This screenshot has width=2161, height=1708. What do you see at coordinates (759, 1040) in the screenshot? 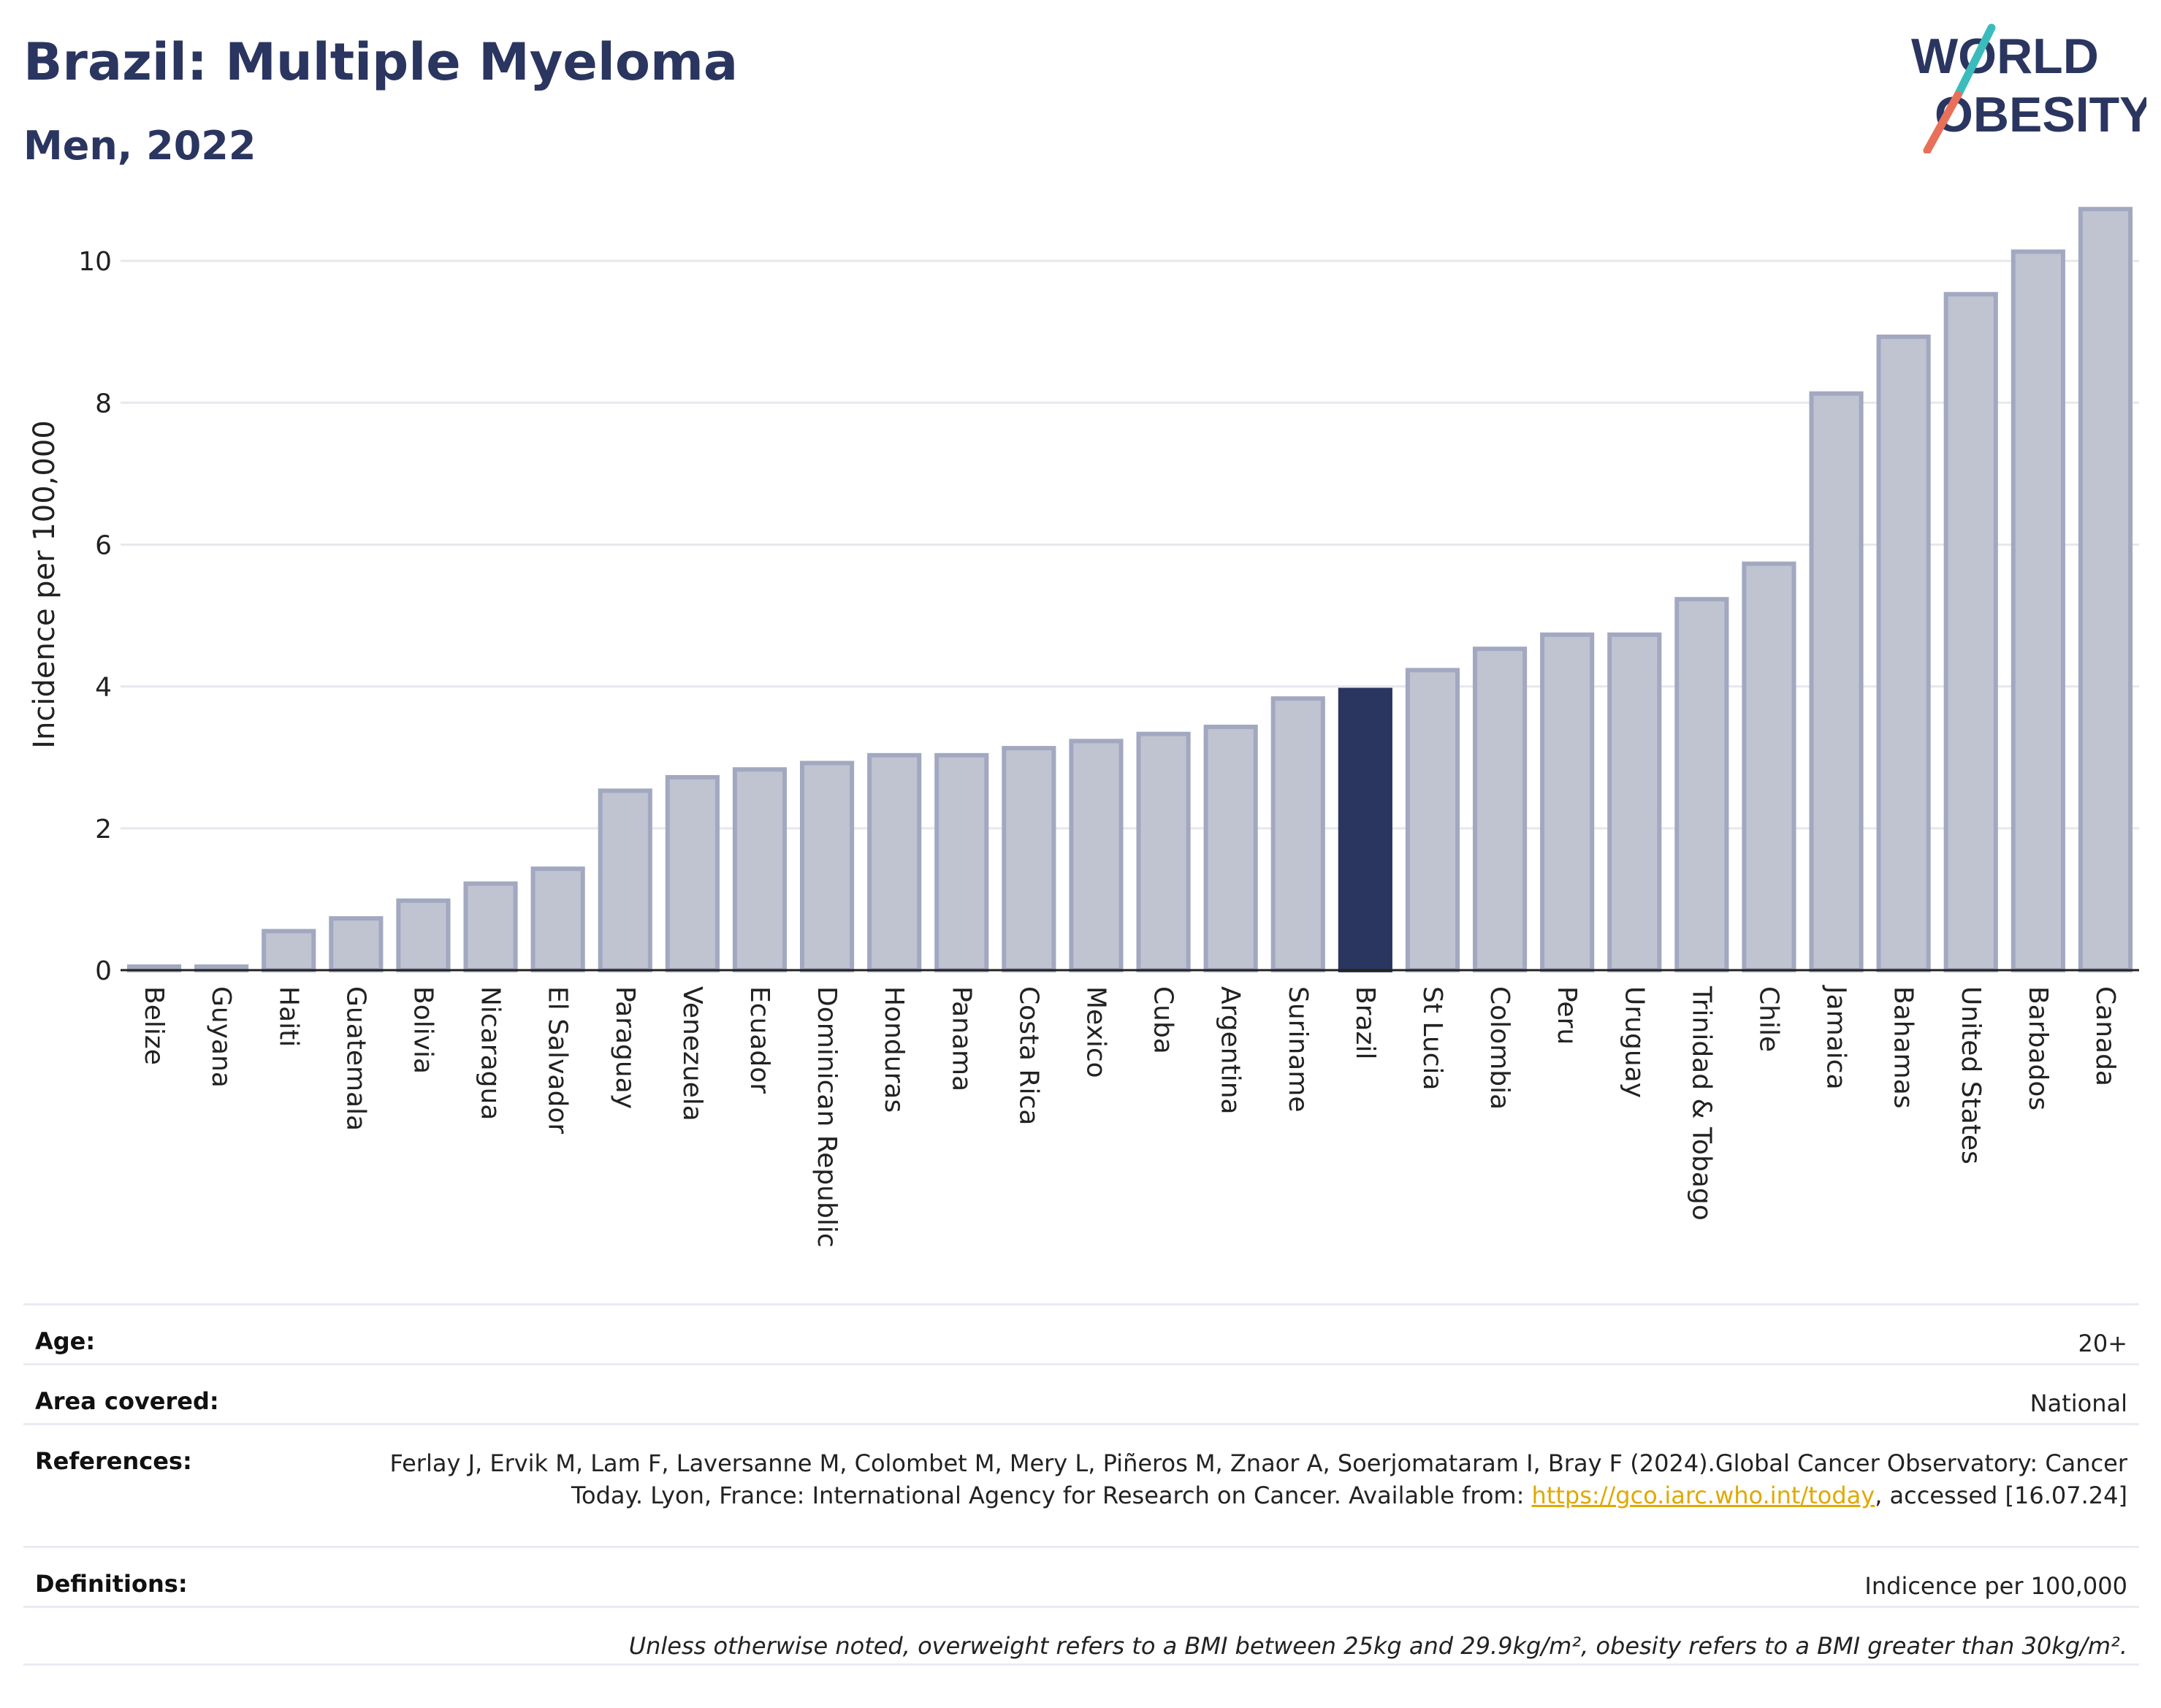
I see `x-tick-label: Ecuador` at bounding box center [759, 1040].